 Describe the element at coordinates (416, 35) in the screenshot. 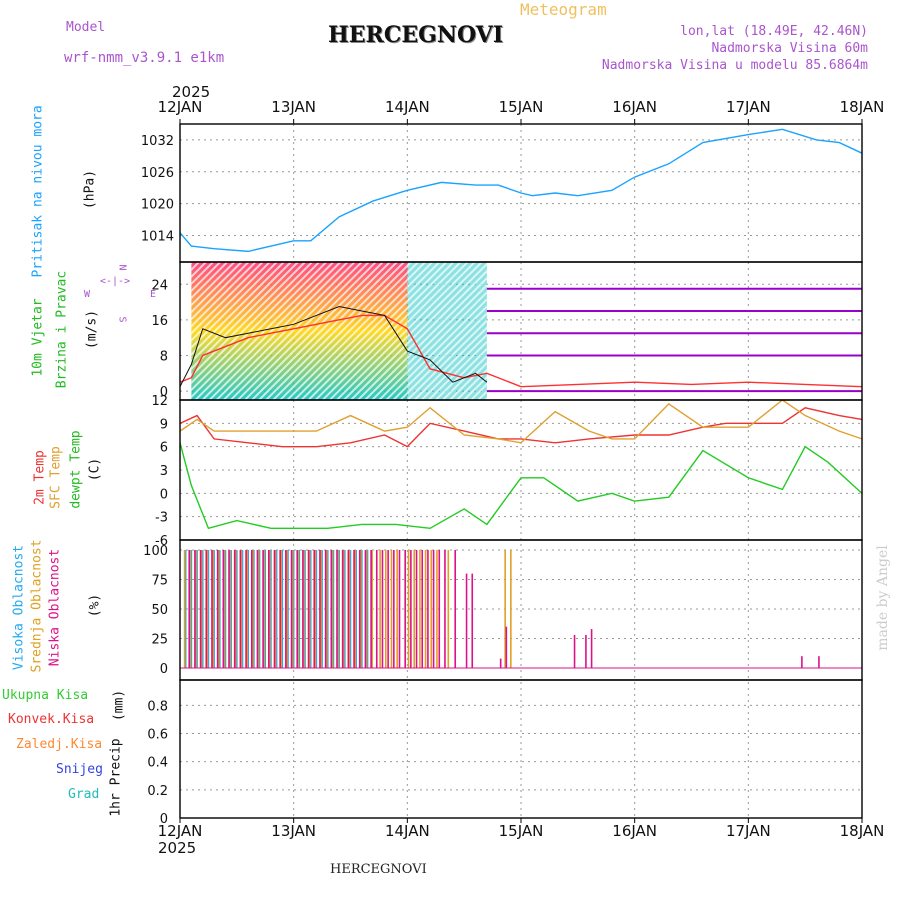

I see `station-title: HERCEGNOVI` at that location.